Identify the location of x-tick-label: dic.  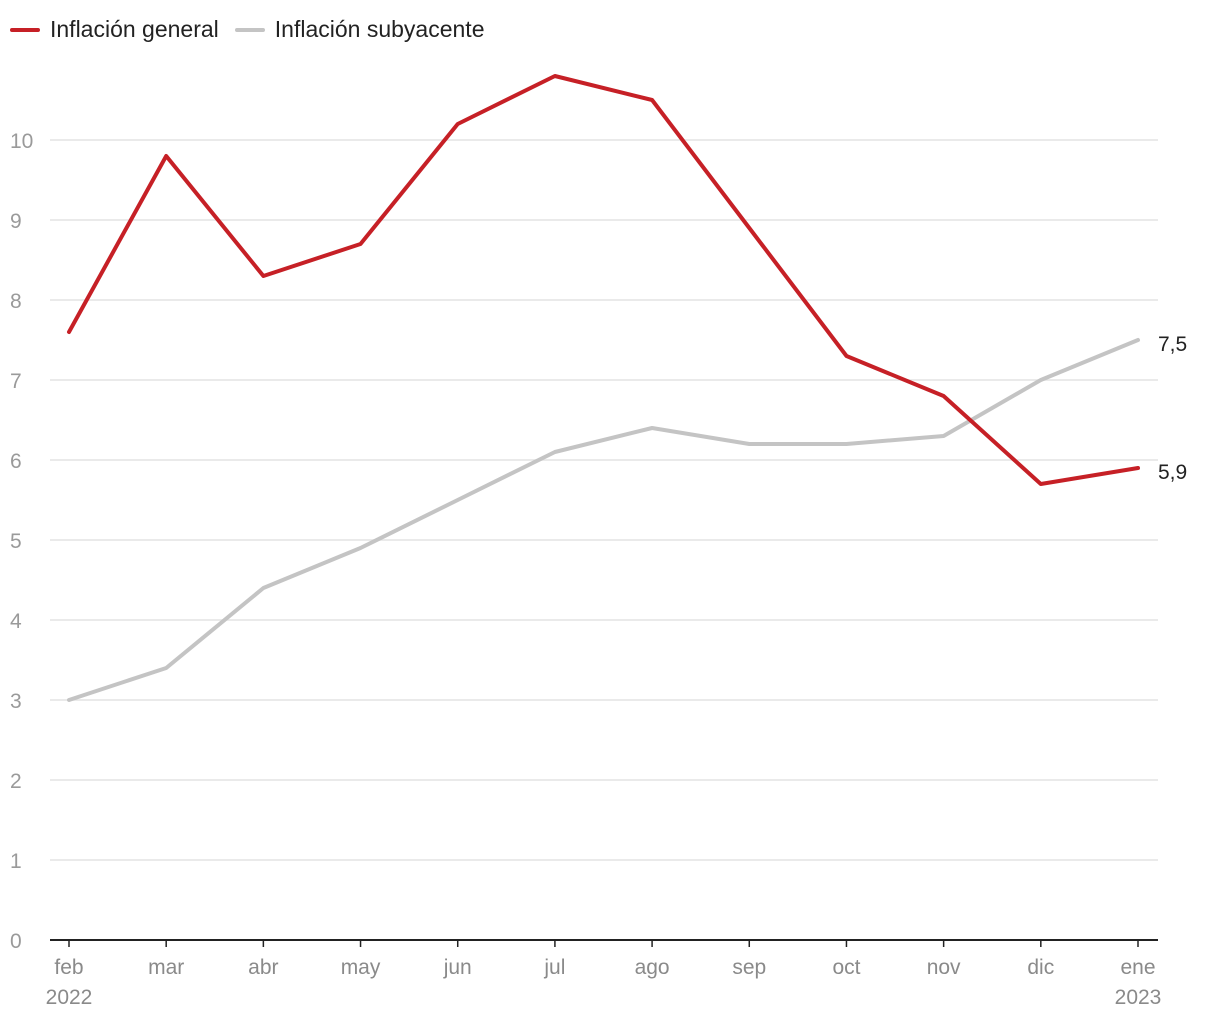
(1040, 967).